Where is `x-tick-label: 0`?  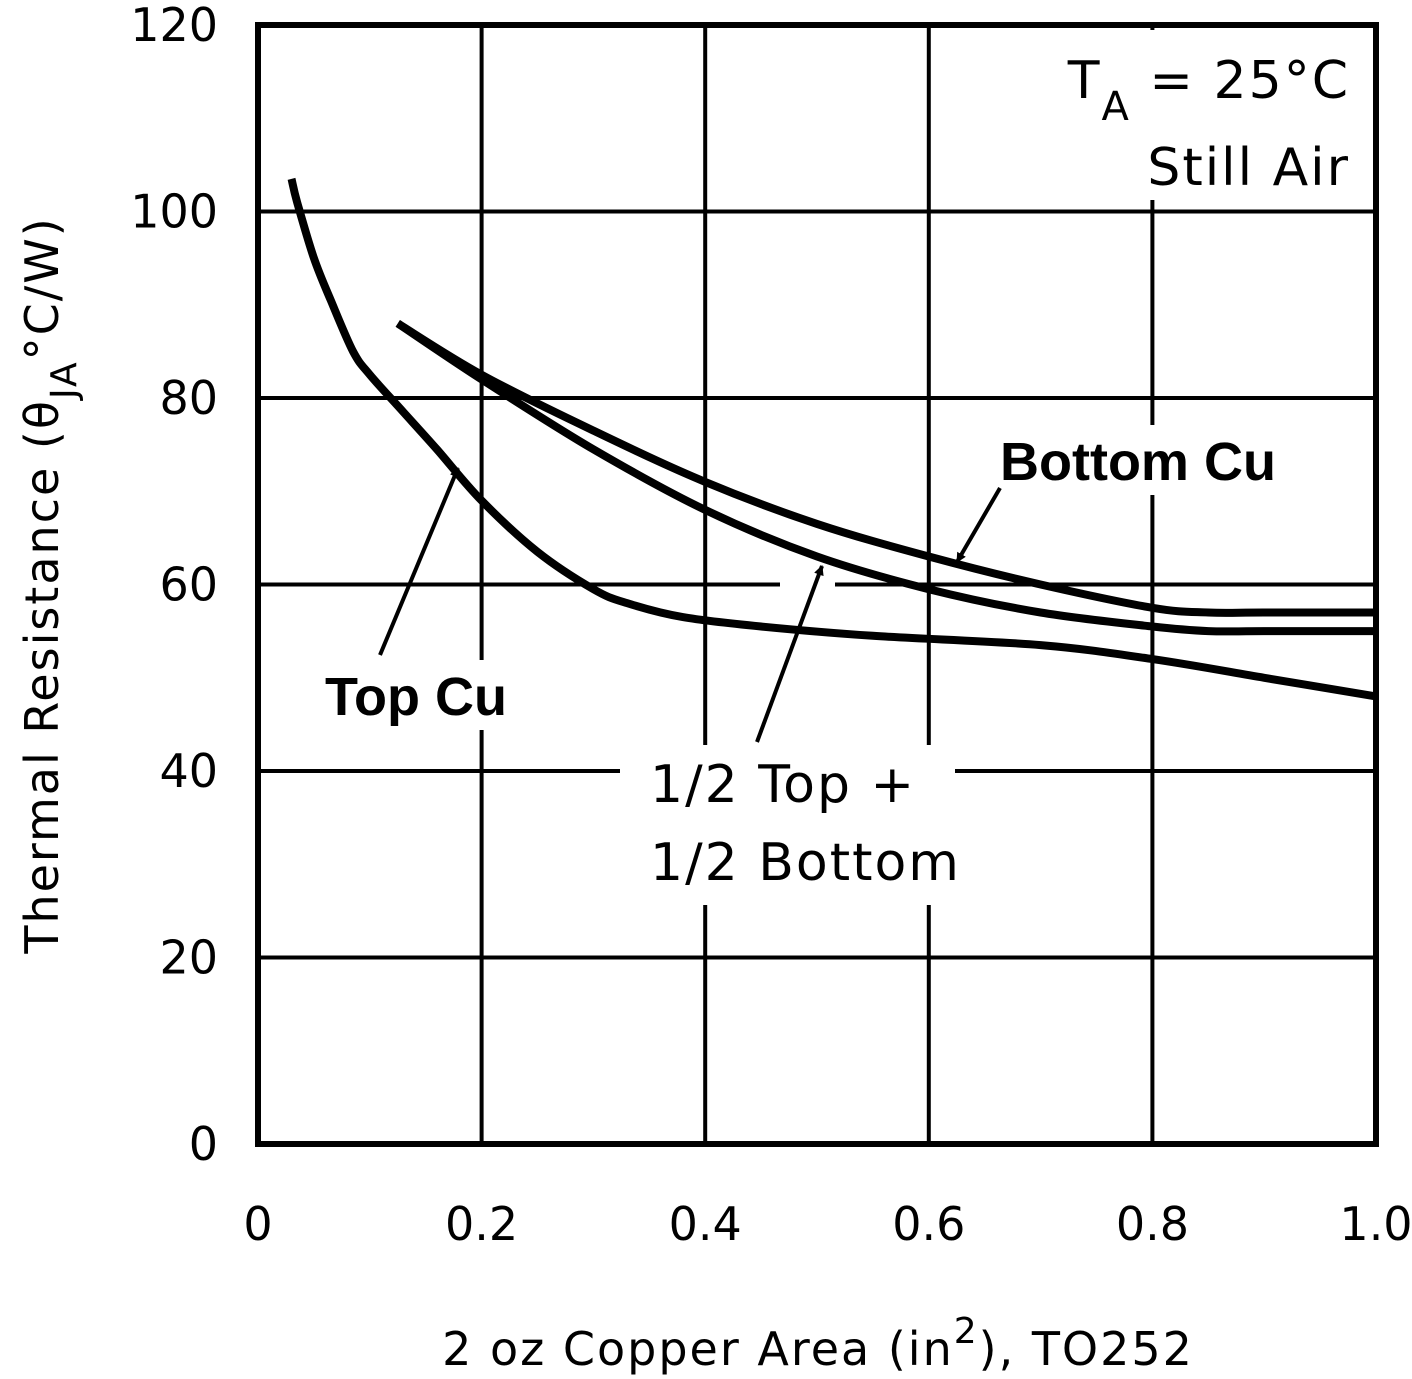
x-tick-label: 0 is located at coordinates (257, 1224).